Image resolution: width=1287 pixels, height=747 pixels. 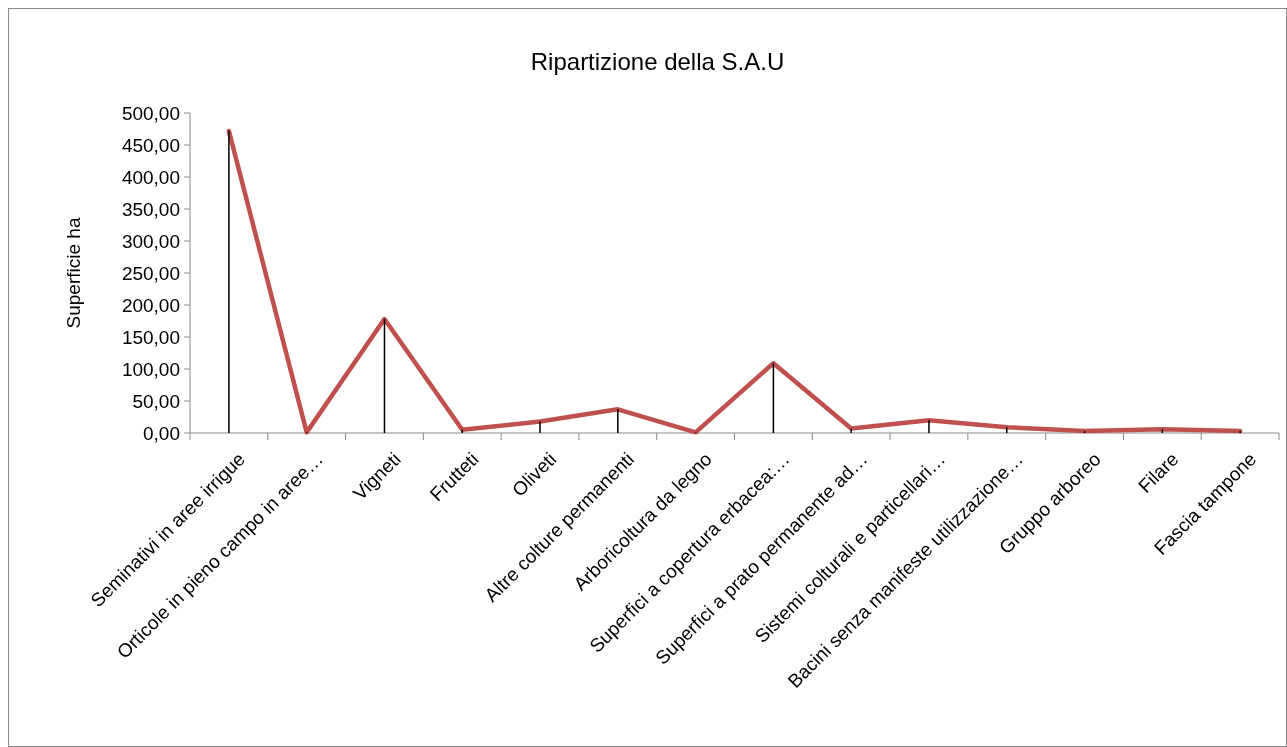 What do you see at coordinates (150, 241) in the screenshot?
I see `y-tick-label: 300,00` at bounding box center [150, 241].